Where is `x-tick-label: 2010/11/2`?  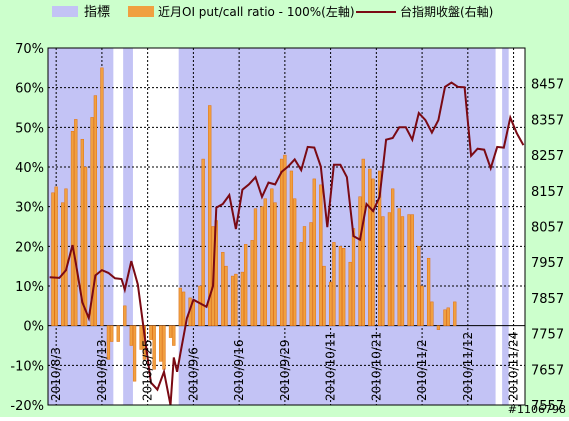 x-tick-label: 2010/11/2 is located at coordinates (422, 370).